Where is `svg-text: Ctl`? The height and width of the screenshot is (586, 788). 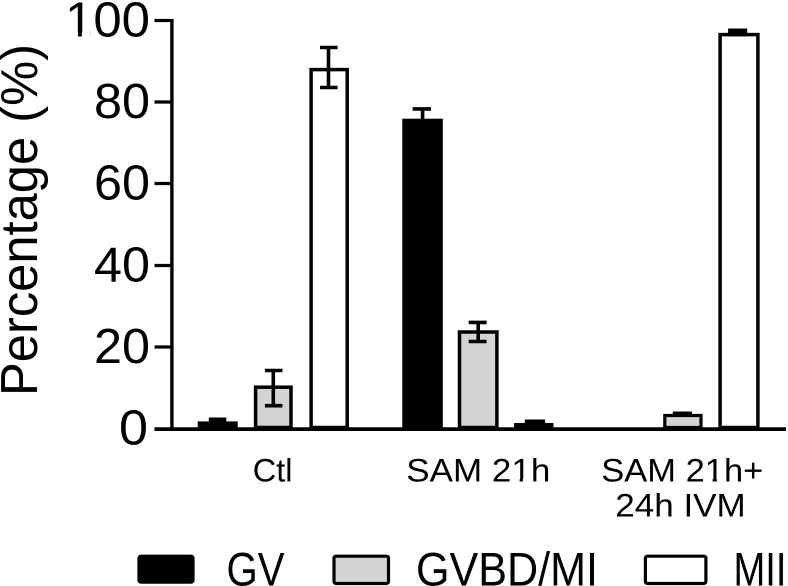
svg-text: Ctl is located at coordinates (273, 471).